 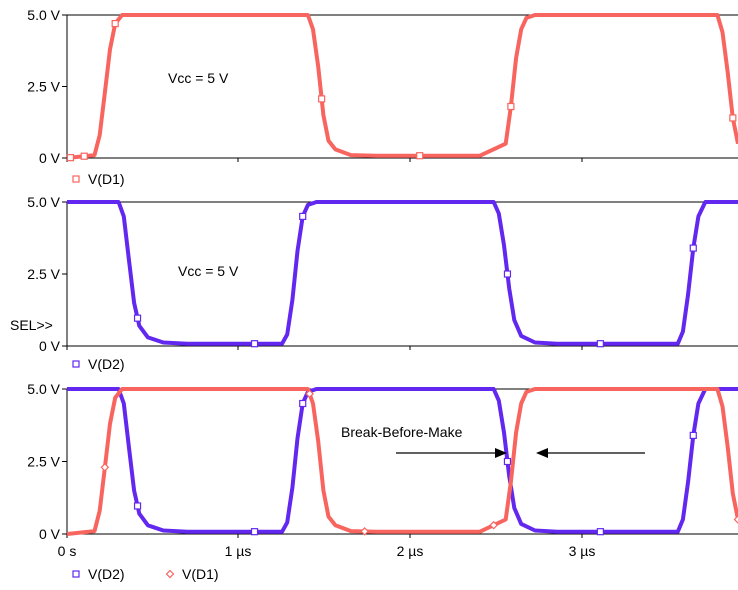 I want to click on break-before-make-annotation: Break-Before-Make, so click(x=402, y=432).